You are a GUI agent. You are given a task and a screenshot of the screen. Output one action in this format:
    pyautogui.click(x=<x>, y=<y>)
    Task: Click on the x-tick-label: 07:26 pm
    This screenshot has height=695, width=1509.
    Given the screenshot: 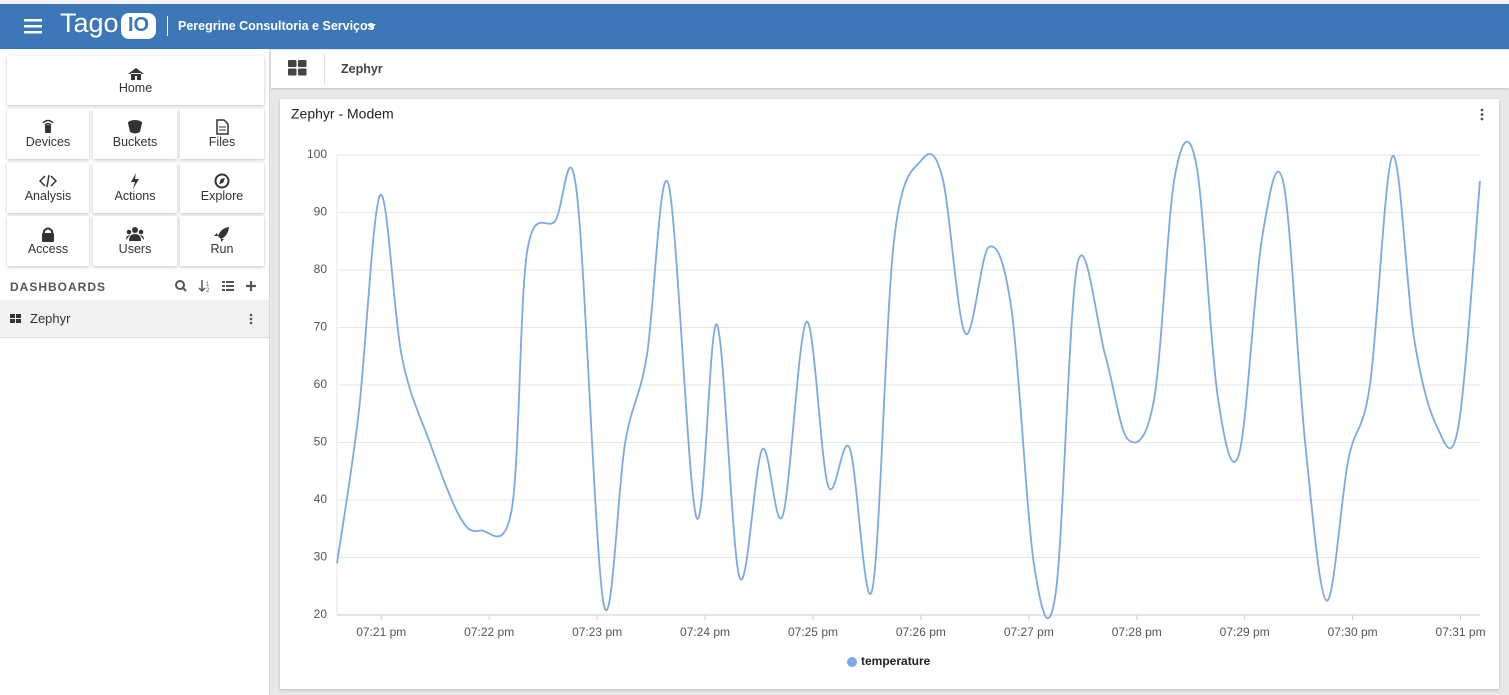 What is the action you would take?
    pyautogui.click(x=921, y=632)
    